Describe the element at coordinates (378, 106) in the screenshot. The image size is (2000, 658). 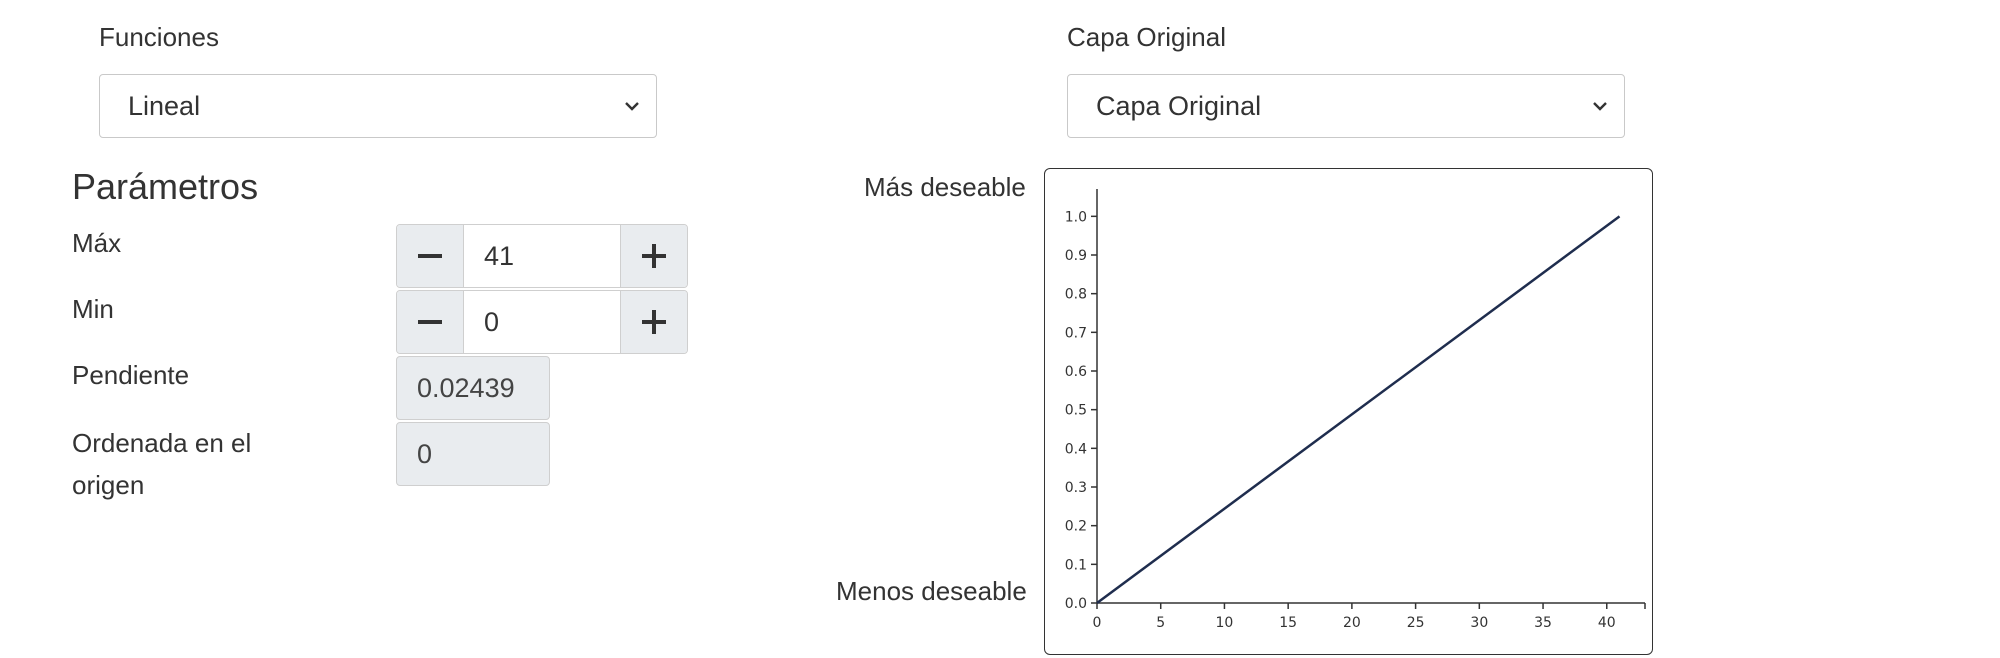
I see `functions-select: Lineal` at that location.